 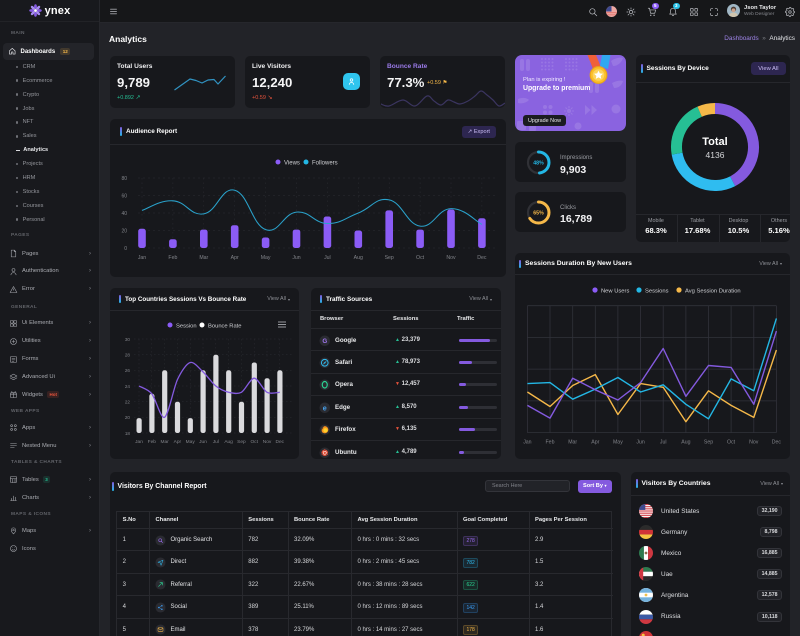 I want to click on svg-text: 28, so click(x=128, y=355).